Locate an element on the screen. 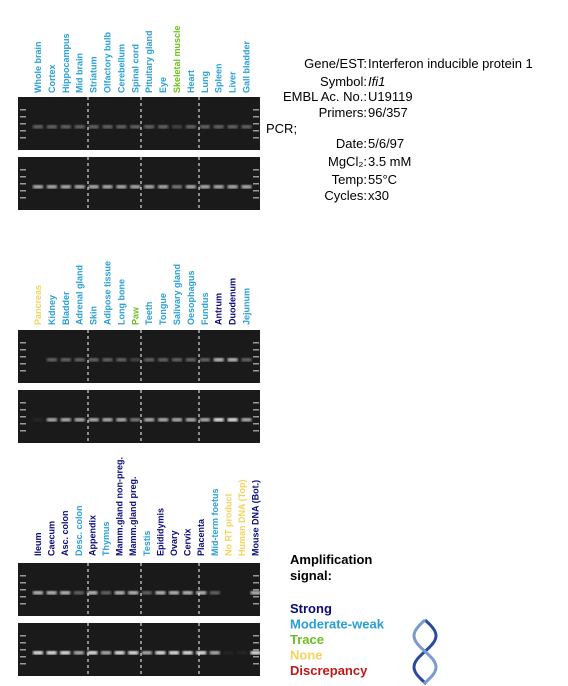 Image resolution: width=568 pixels, height=686 pixels. info-value: Interferon inducible protein 1 is located at coordinates (450, 63).